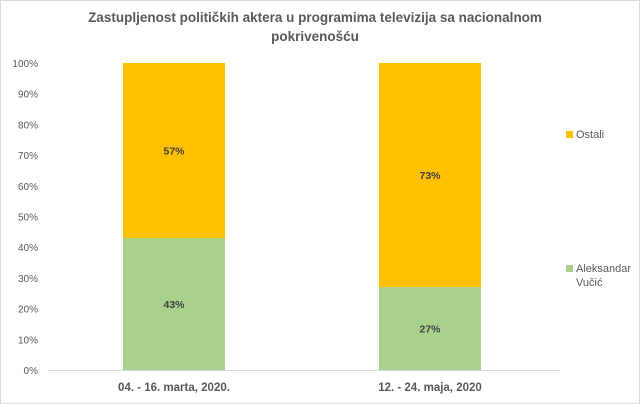 This screenshot has height=404, width=640. What do you see at coordinates (590, 135) in the screenshot?
I see `legend-label: Ostali` at bounding box center [590, 135].